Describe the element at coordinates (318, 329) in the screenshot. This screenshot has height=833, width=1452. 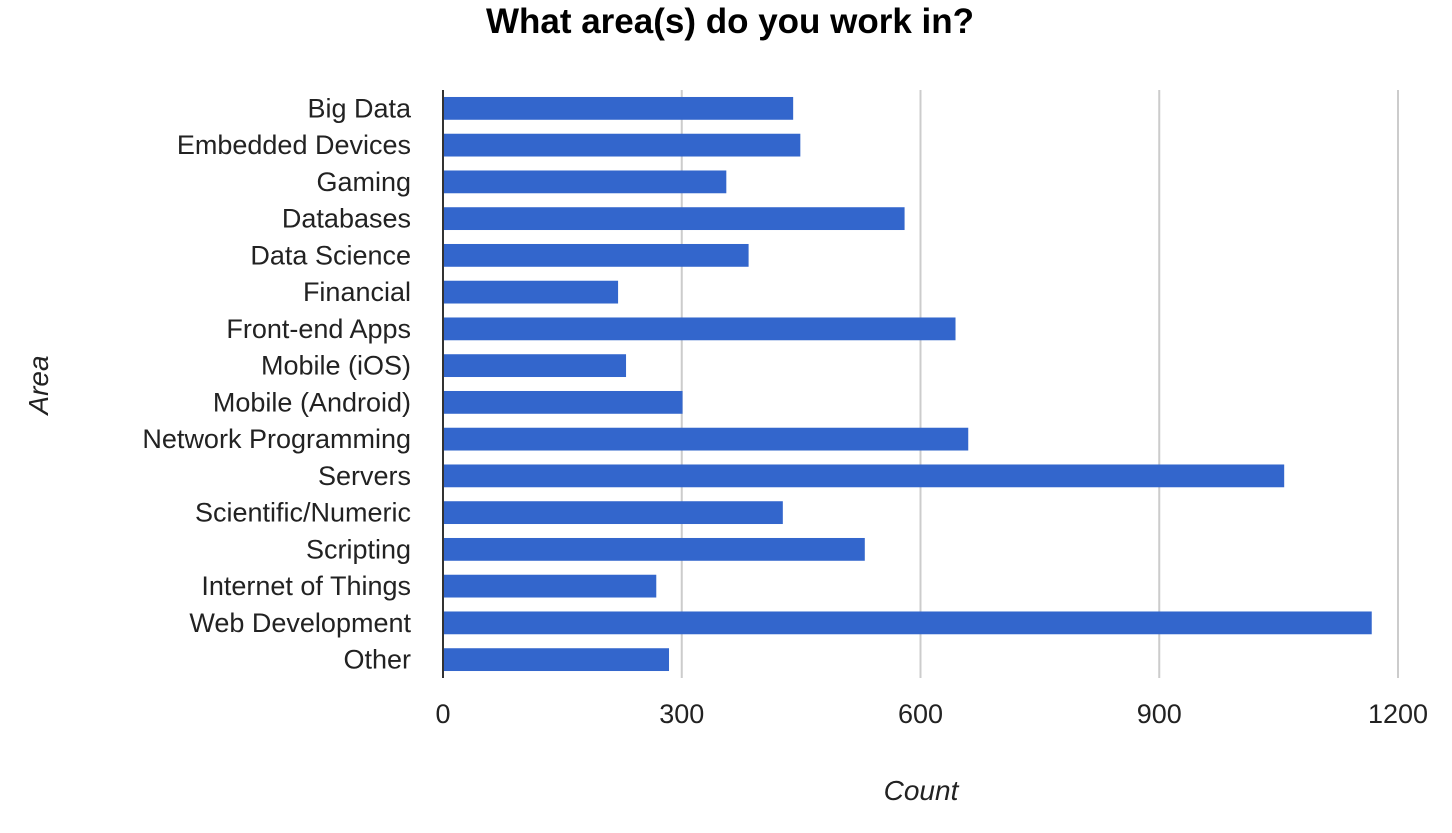
I see `category-label: Front-end Apps` at that location.